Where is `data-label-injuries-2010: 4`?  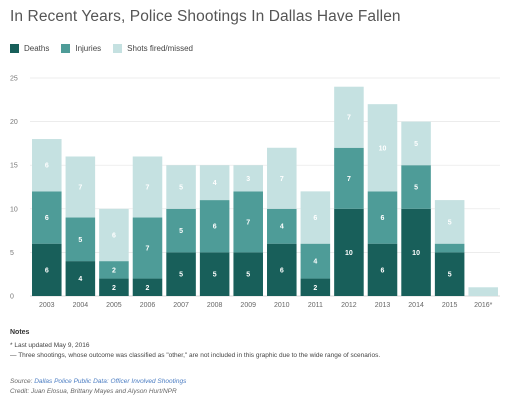 data-label-injuries-2010: 4 is located at coordinates (282, 227).